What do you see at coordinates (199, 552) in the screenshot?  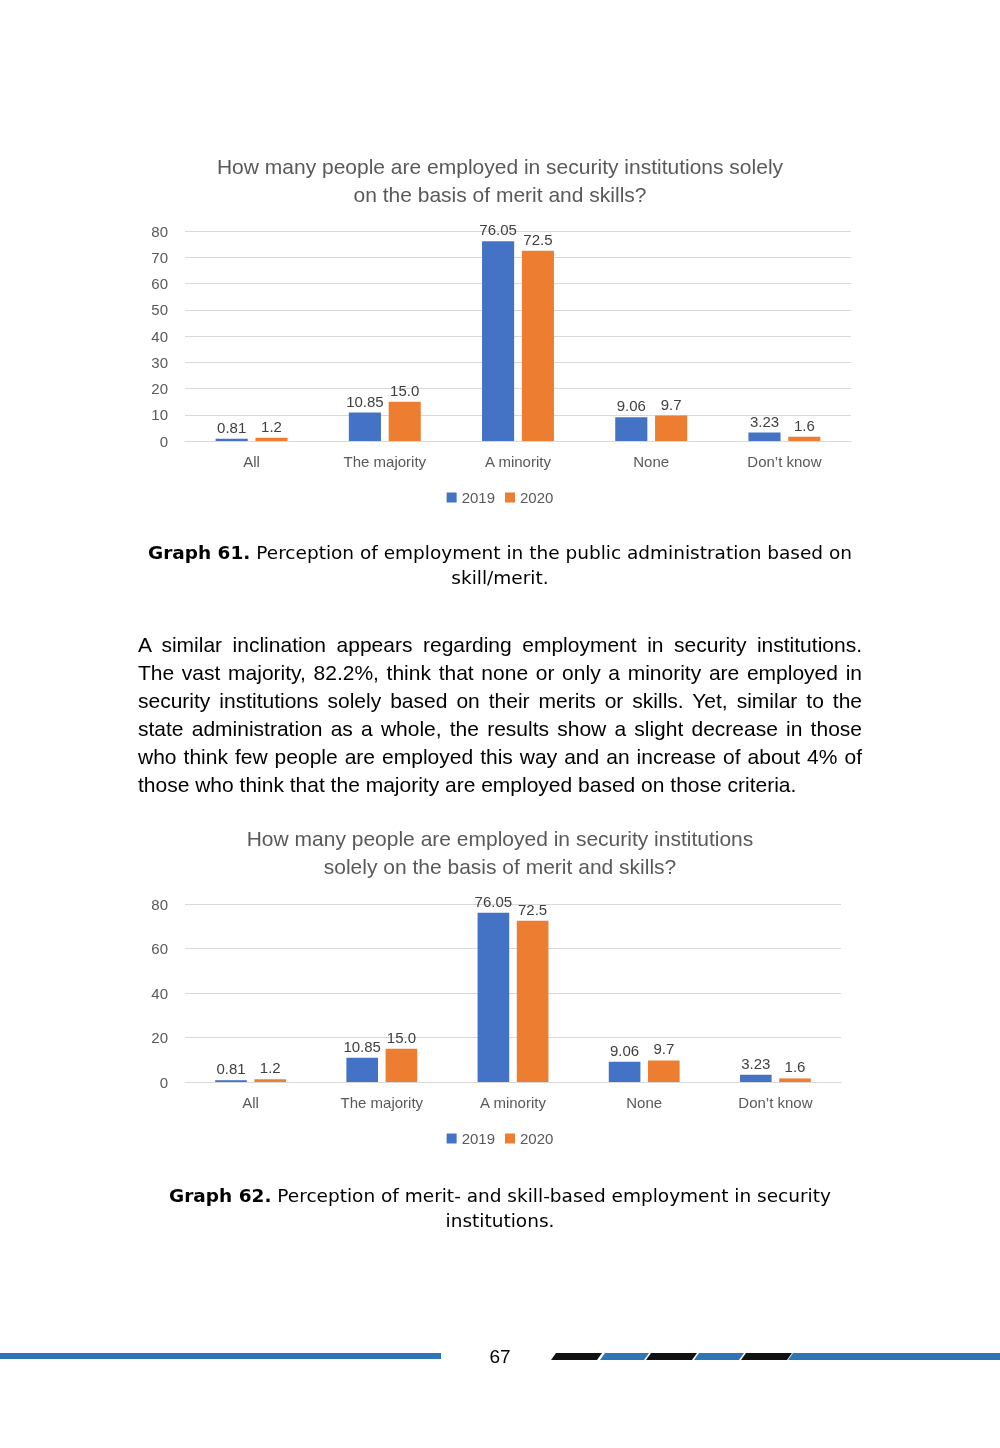 I see `caption: Graph 61.` at bounding box center [199, 552].